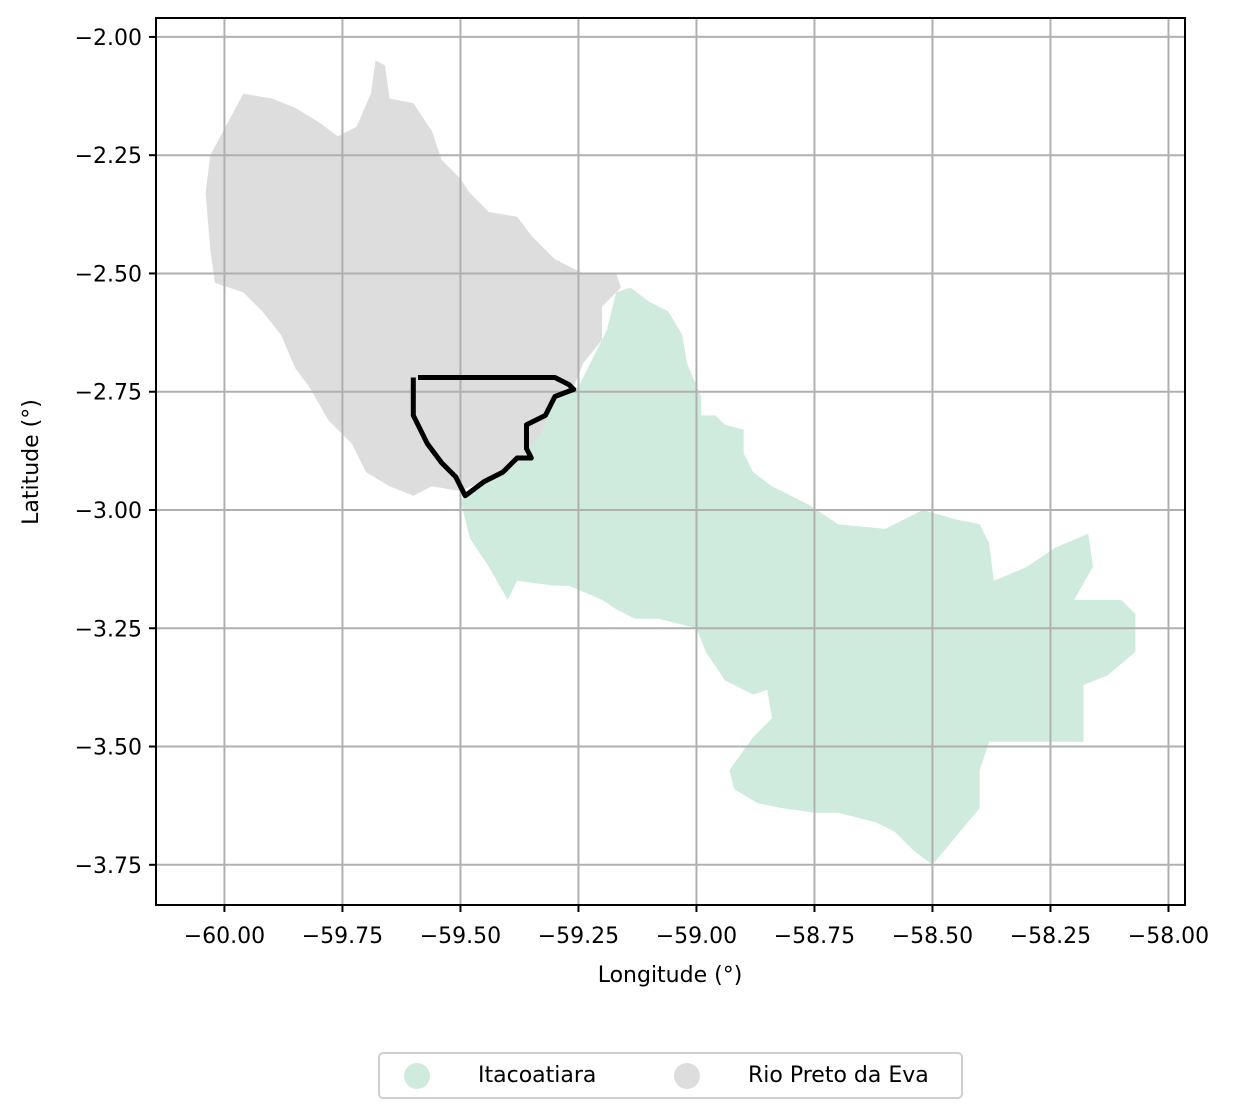  What do you see at coordinates (687, 1075) in the screenshot?
I see `legend-marker-rio-preto-da-eva` at bounding box center [687, 1075].